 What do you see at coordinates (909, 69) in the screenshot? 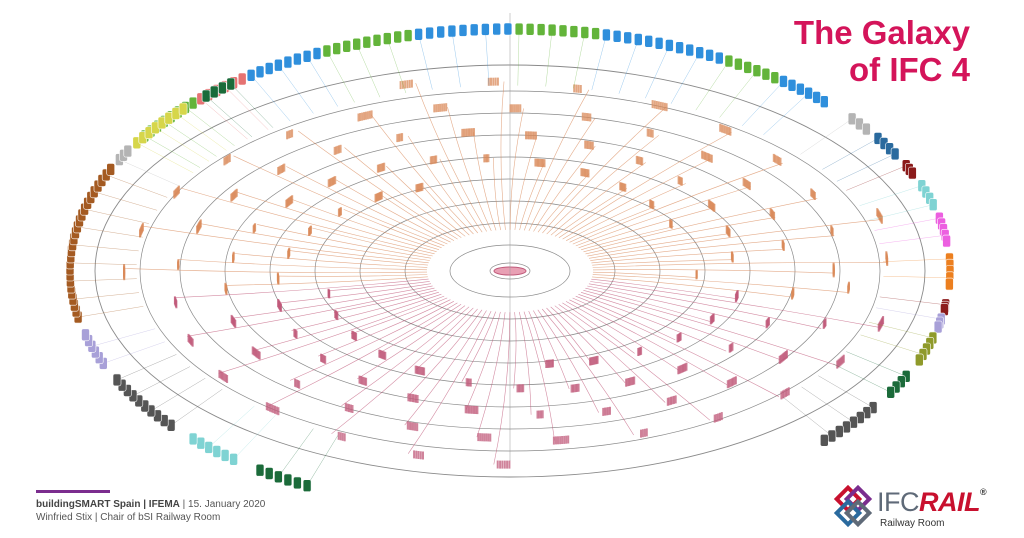
I see `title-line-2: of IFC 4` at bounding box center [909, 69].